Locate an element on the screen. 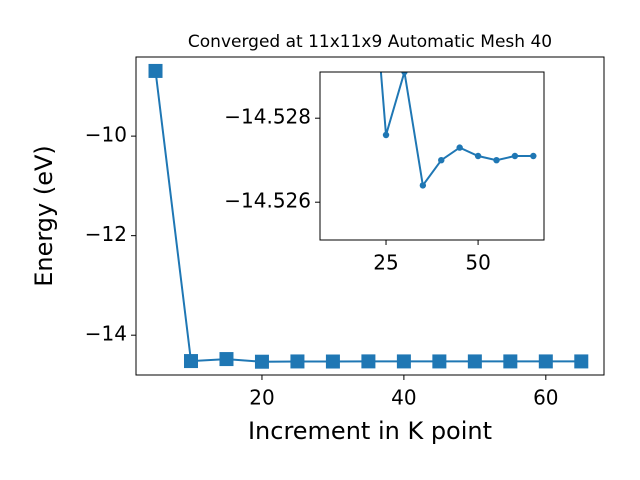 Image resolution: width=640 pixels, height=480 pixels. chart-title: Converged at 11x11x9 Automatic Mesh 40 is located at coordinates (370, 42).